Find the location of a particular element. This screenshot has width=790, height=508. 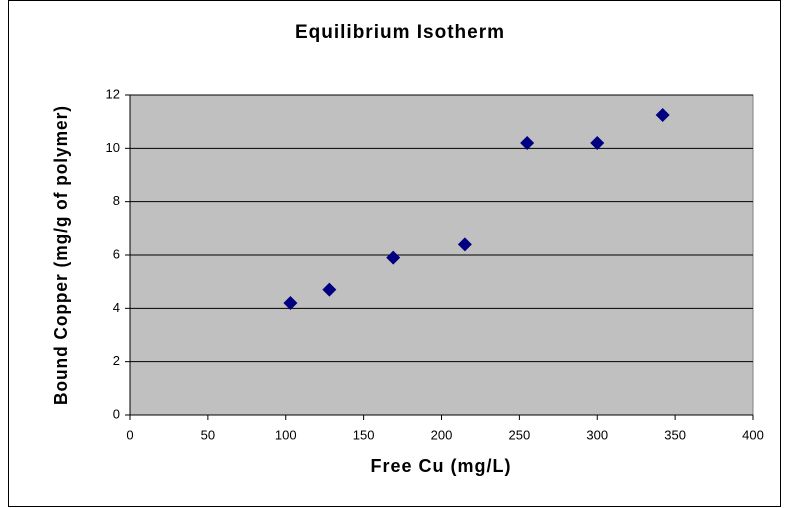

y-tick-label: 6 is located at coordinates (116, 253).